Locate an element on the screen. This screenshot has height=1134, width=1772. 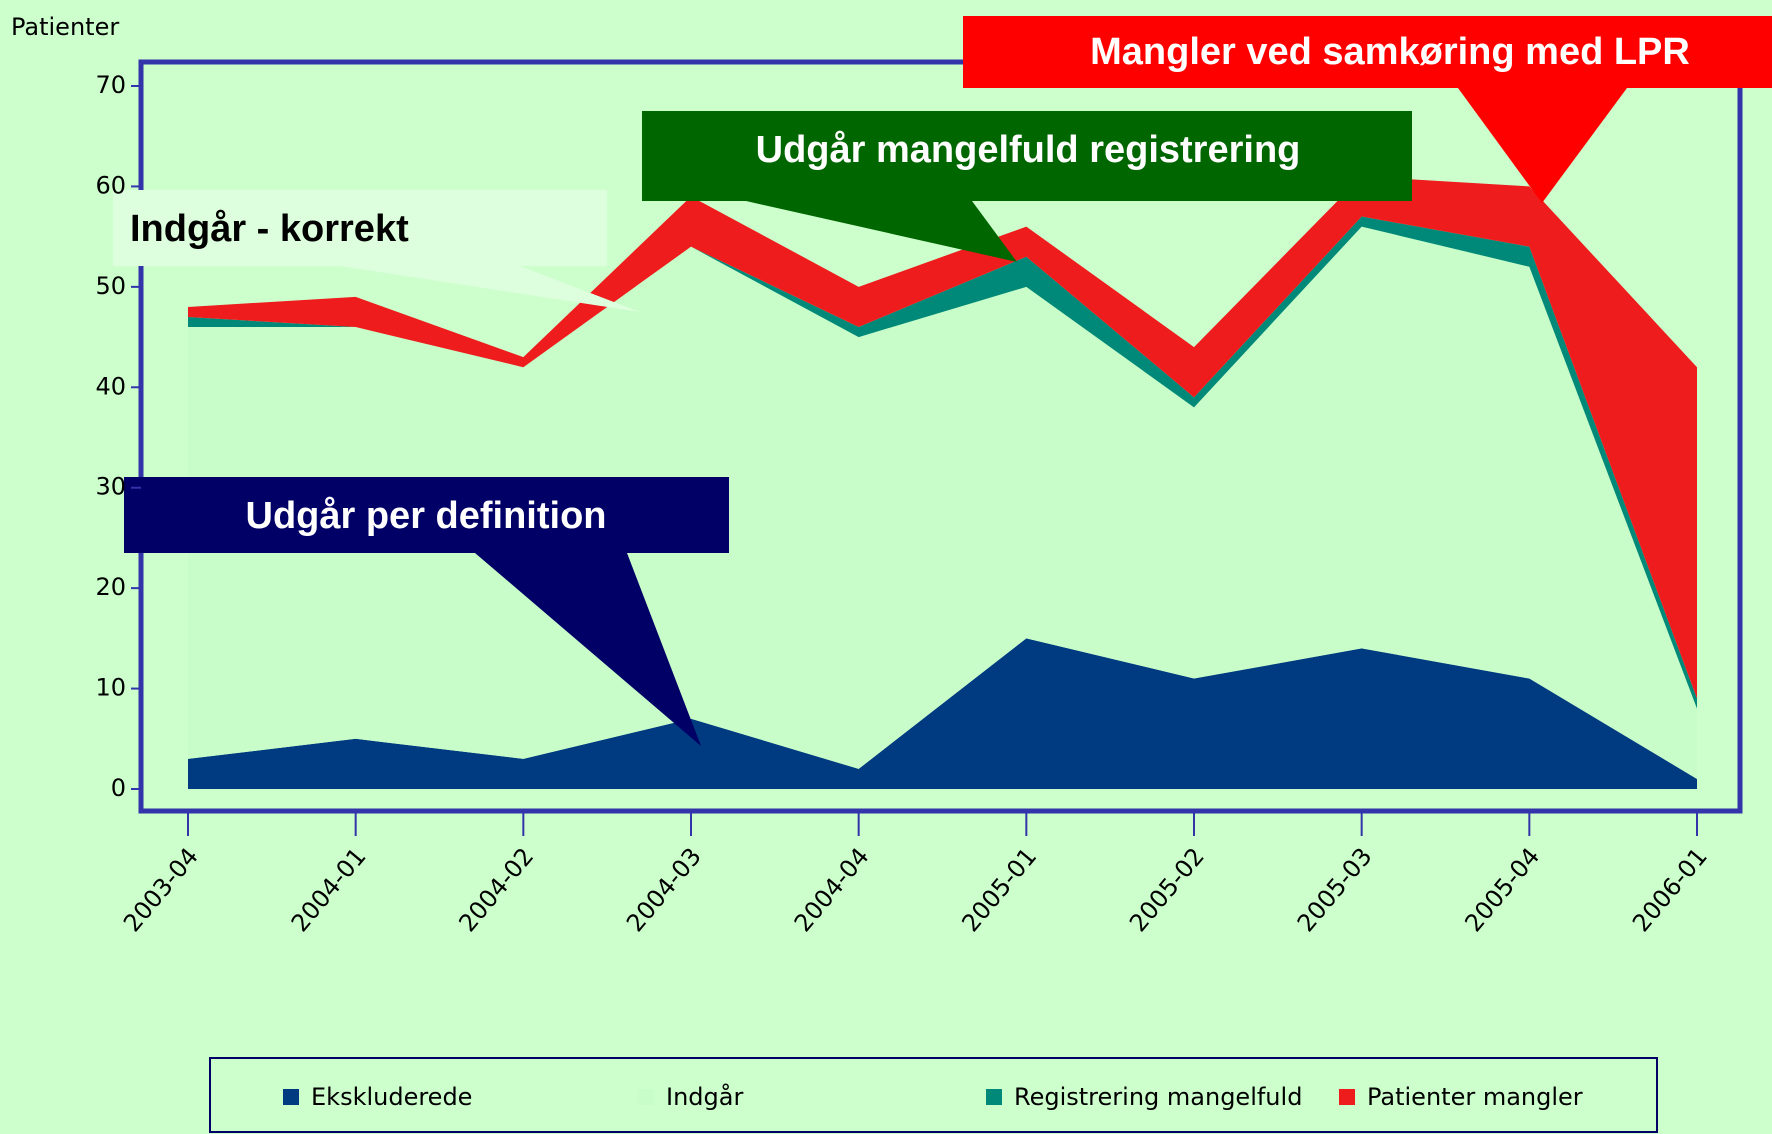
y-tick-label: 40 is located at coordinates (110, 386).